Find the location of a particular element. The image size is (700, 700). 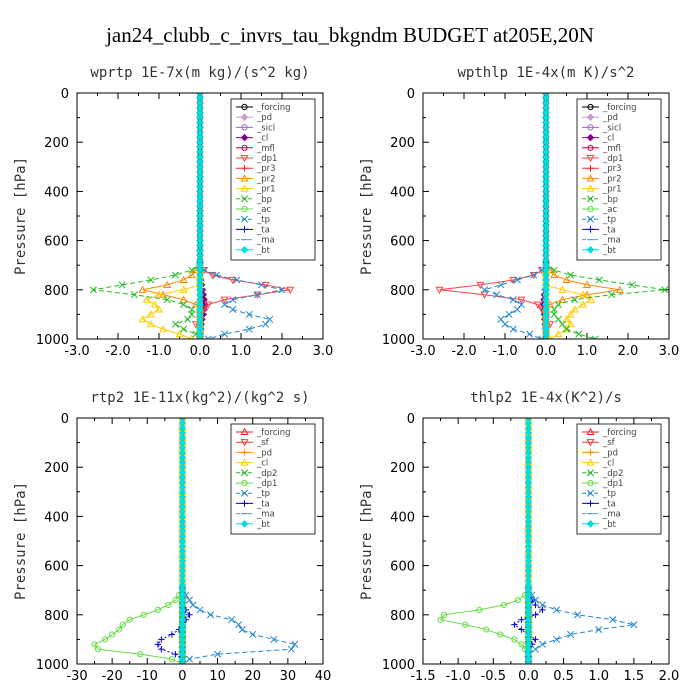

series-bp is located at coordinates (146, 216).